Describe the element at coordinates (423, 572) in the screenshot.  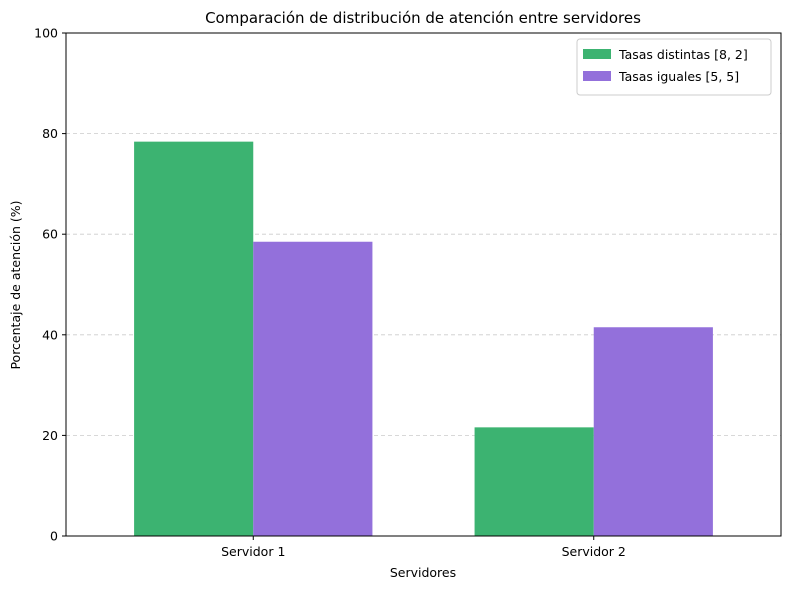
I see `x-axis-label: Servidores` at that location.